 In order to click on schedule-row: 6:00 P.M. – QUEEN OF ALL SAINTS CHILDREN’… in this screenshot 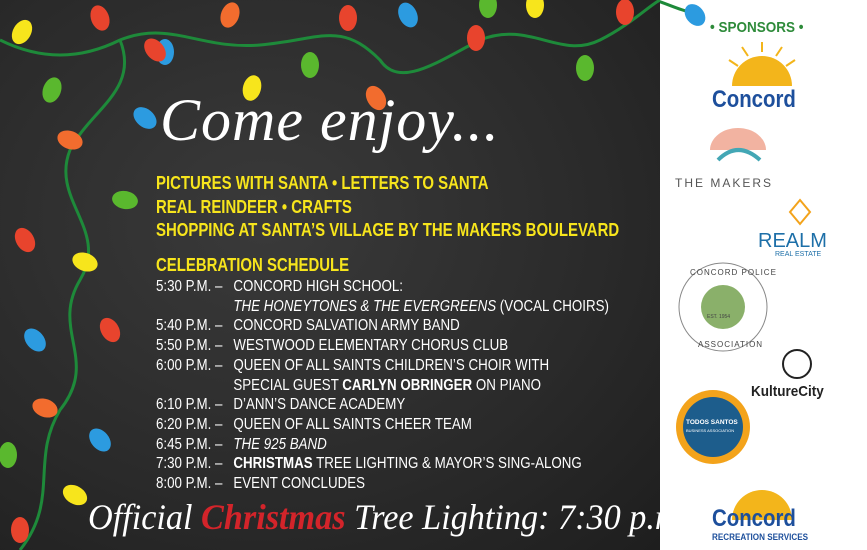, I will do `click(382, 366)`.